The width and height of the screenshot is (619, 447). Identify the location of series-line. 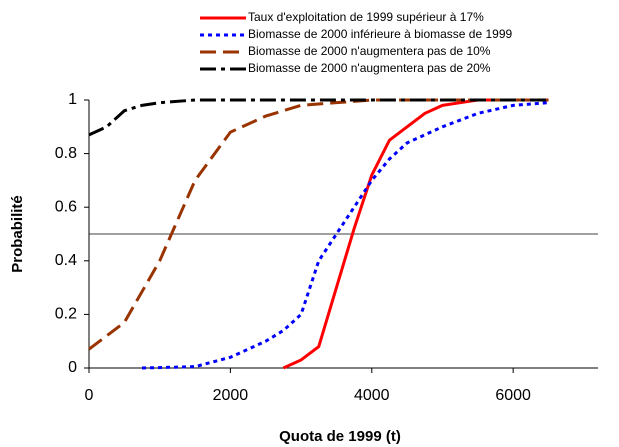
(318, 117).